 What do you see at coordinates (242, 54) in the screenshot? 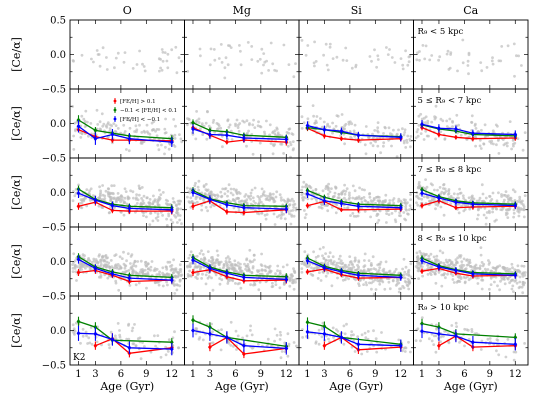
I see `panel-frame` at bounding box center [242, 54].